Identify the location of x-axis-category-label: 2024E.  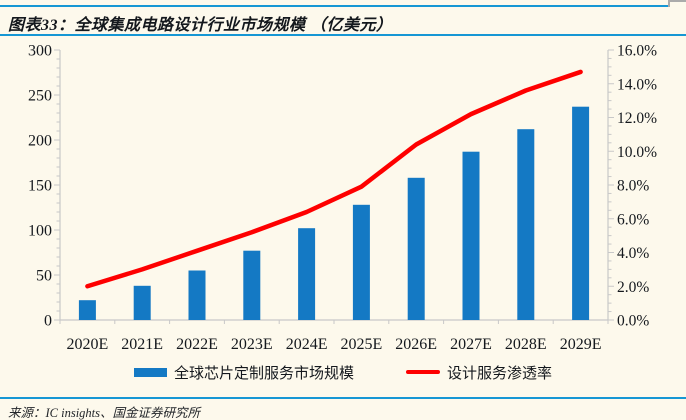
(307, 344).